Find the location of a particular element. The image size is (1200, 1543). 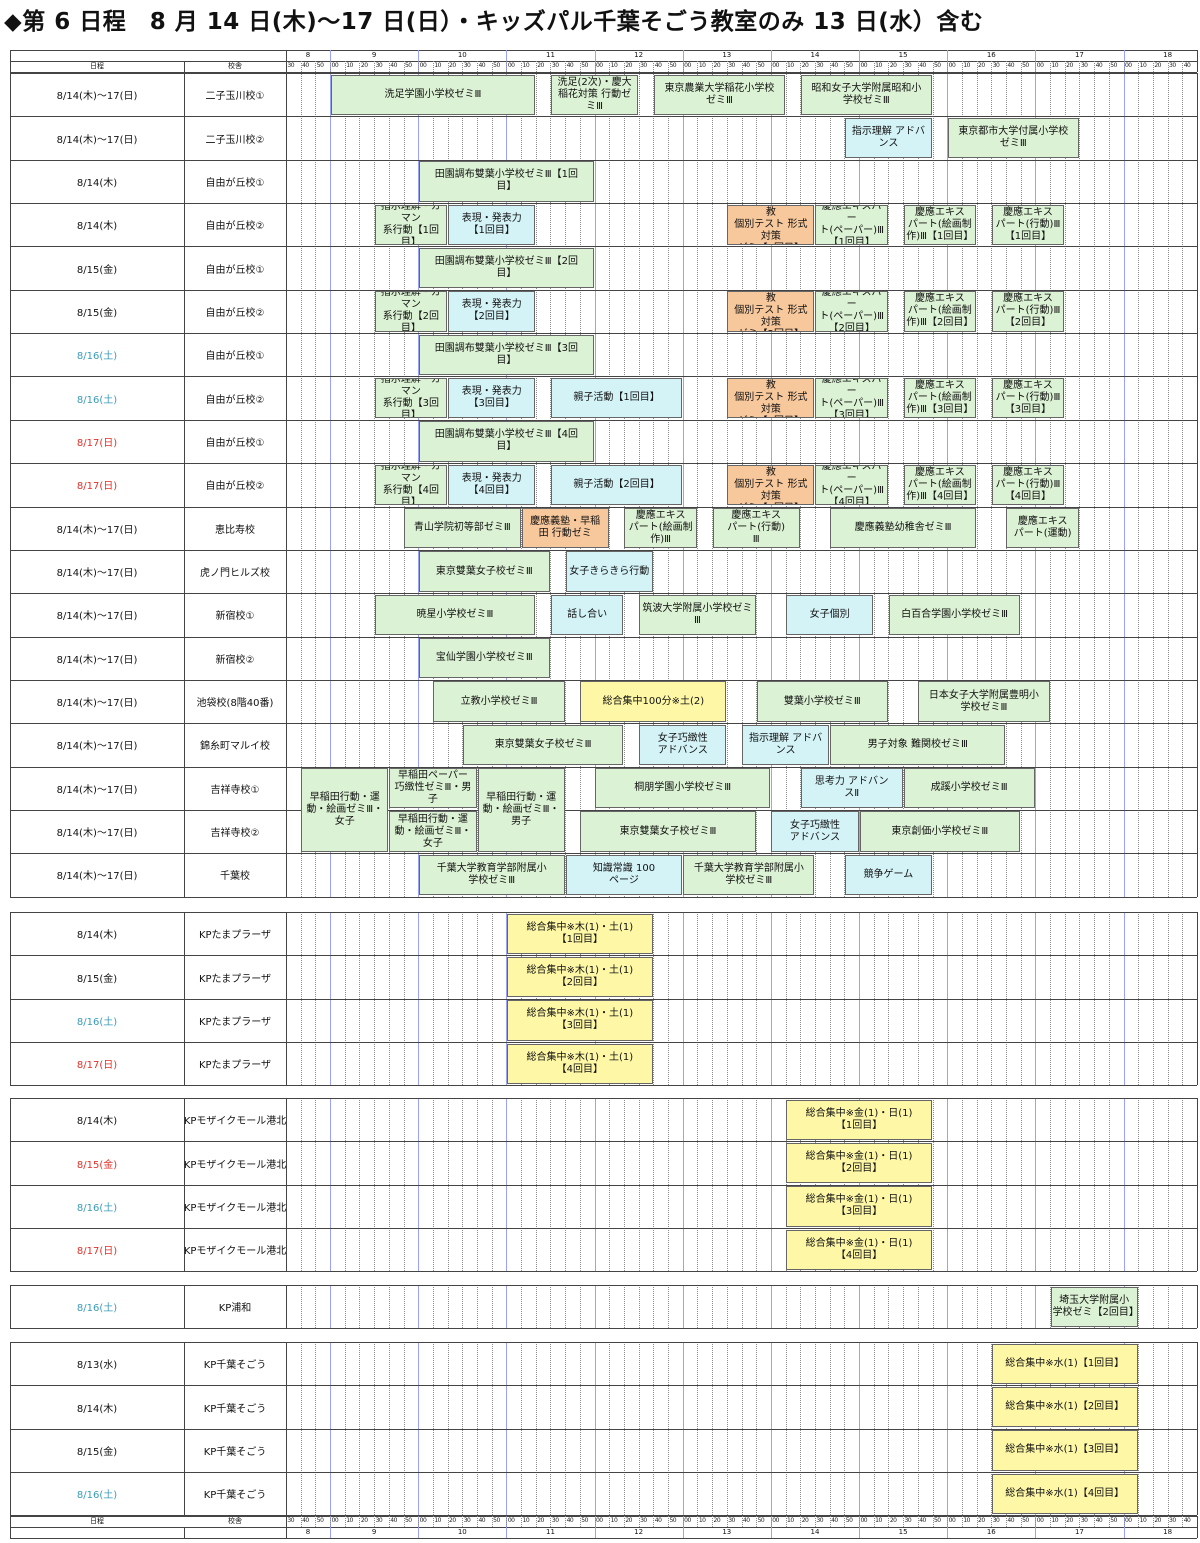

class-block: 慶應エキス パート(絵画制 作)Ⅲ【2回目】 is located at coordinates (940, 311).